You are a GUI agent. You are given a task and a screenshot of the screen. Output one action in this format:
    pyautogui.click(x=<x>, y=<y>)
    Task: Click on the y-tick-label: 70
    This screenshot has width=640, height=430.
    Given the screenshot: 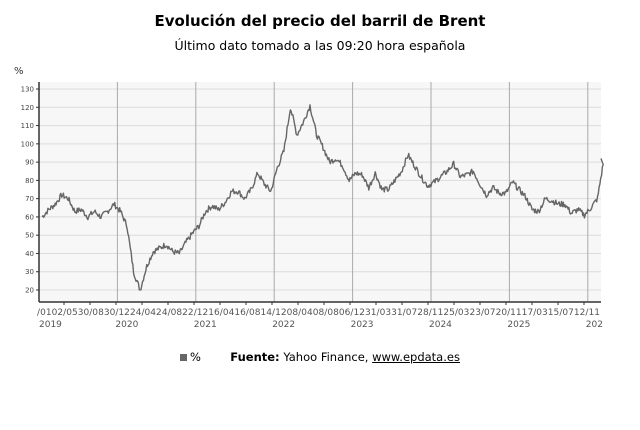 What is the action you would take?
    pyautogui.click(x=29, y=199)
    